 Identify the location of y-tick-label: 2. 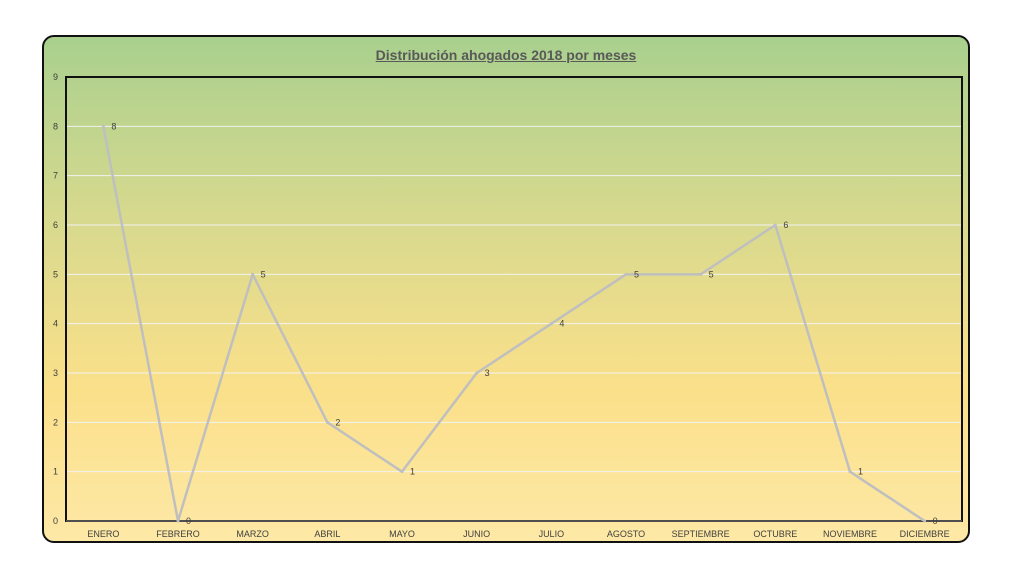
(55, 422).